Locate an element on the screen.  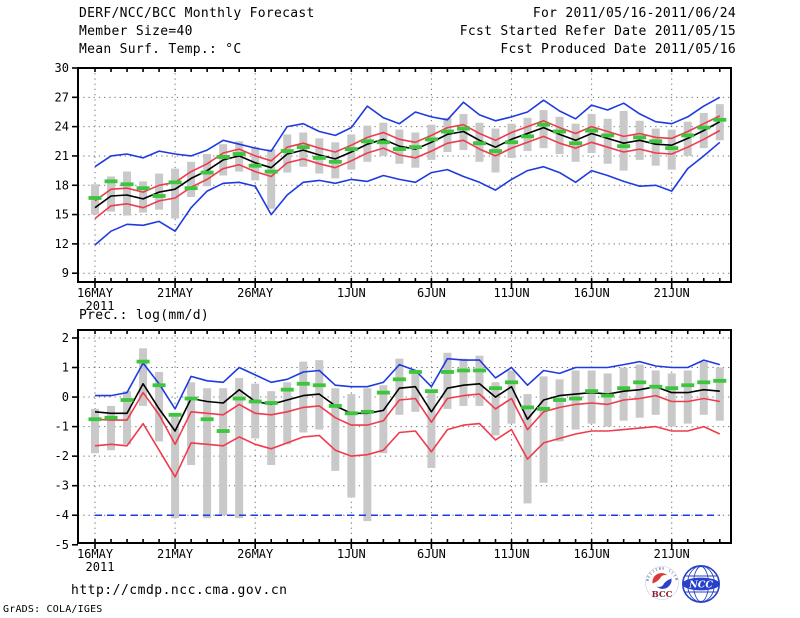
ncc-logo-text: NCC is located at coordinates (700, 584).